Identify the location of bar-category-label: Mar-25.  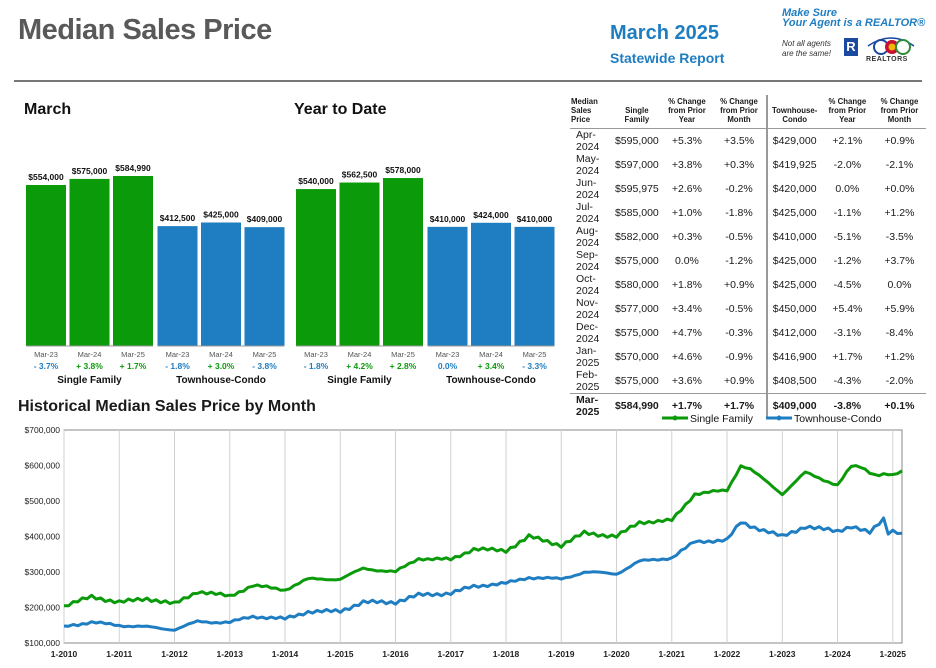
(133, 354).